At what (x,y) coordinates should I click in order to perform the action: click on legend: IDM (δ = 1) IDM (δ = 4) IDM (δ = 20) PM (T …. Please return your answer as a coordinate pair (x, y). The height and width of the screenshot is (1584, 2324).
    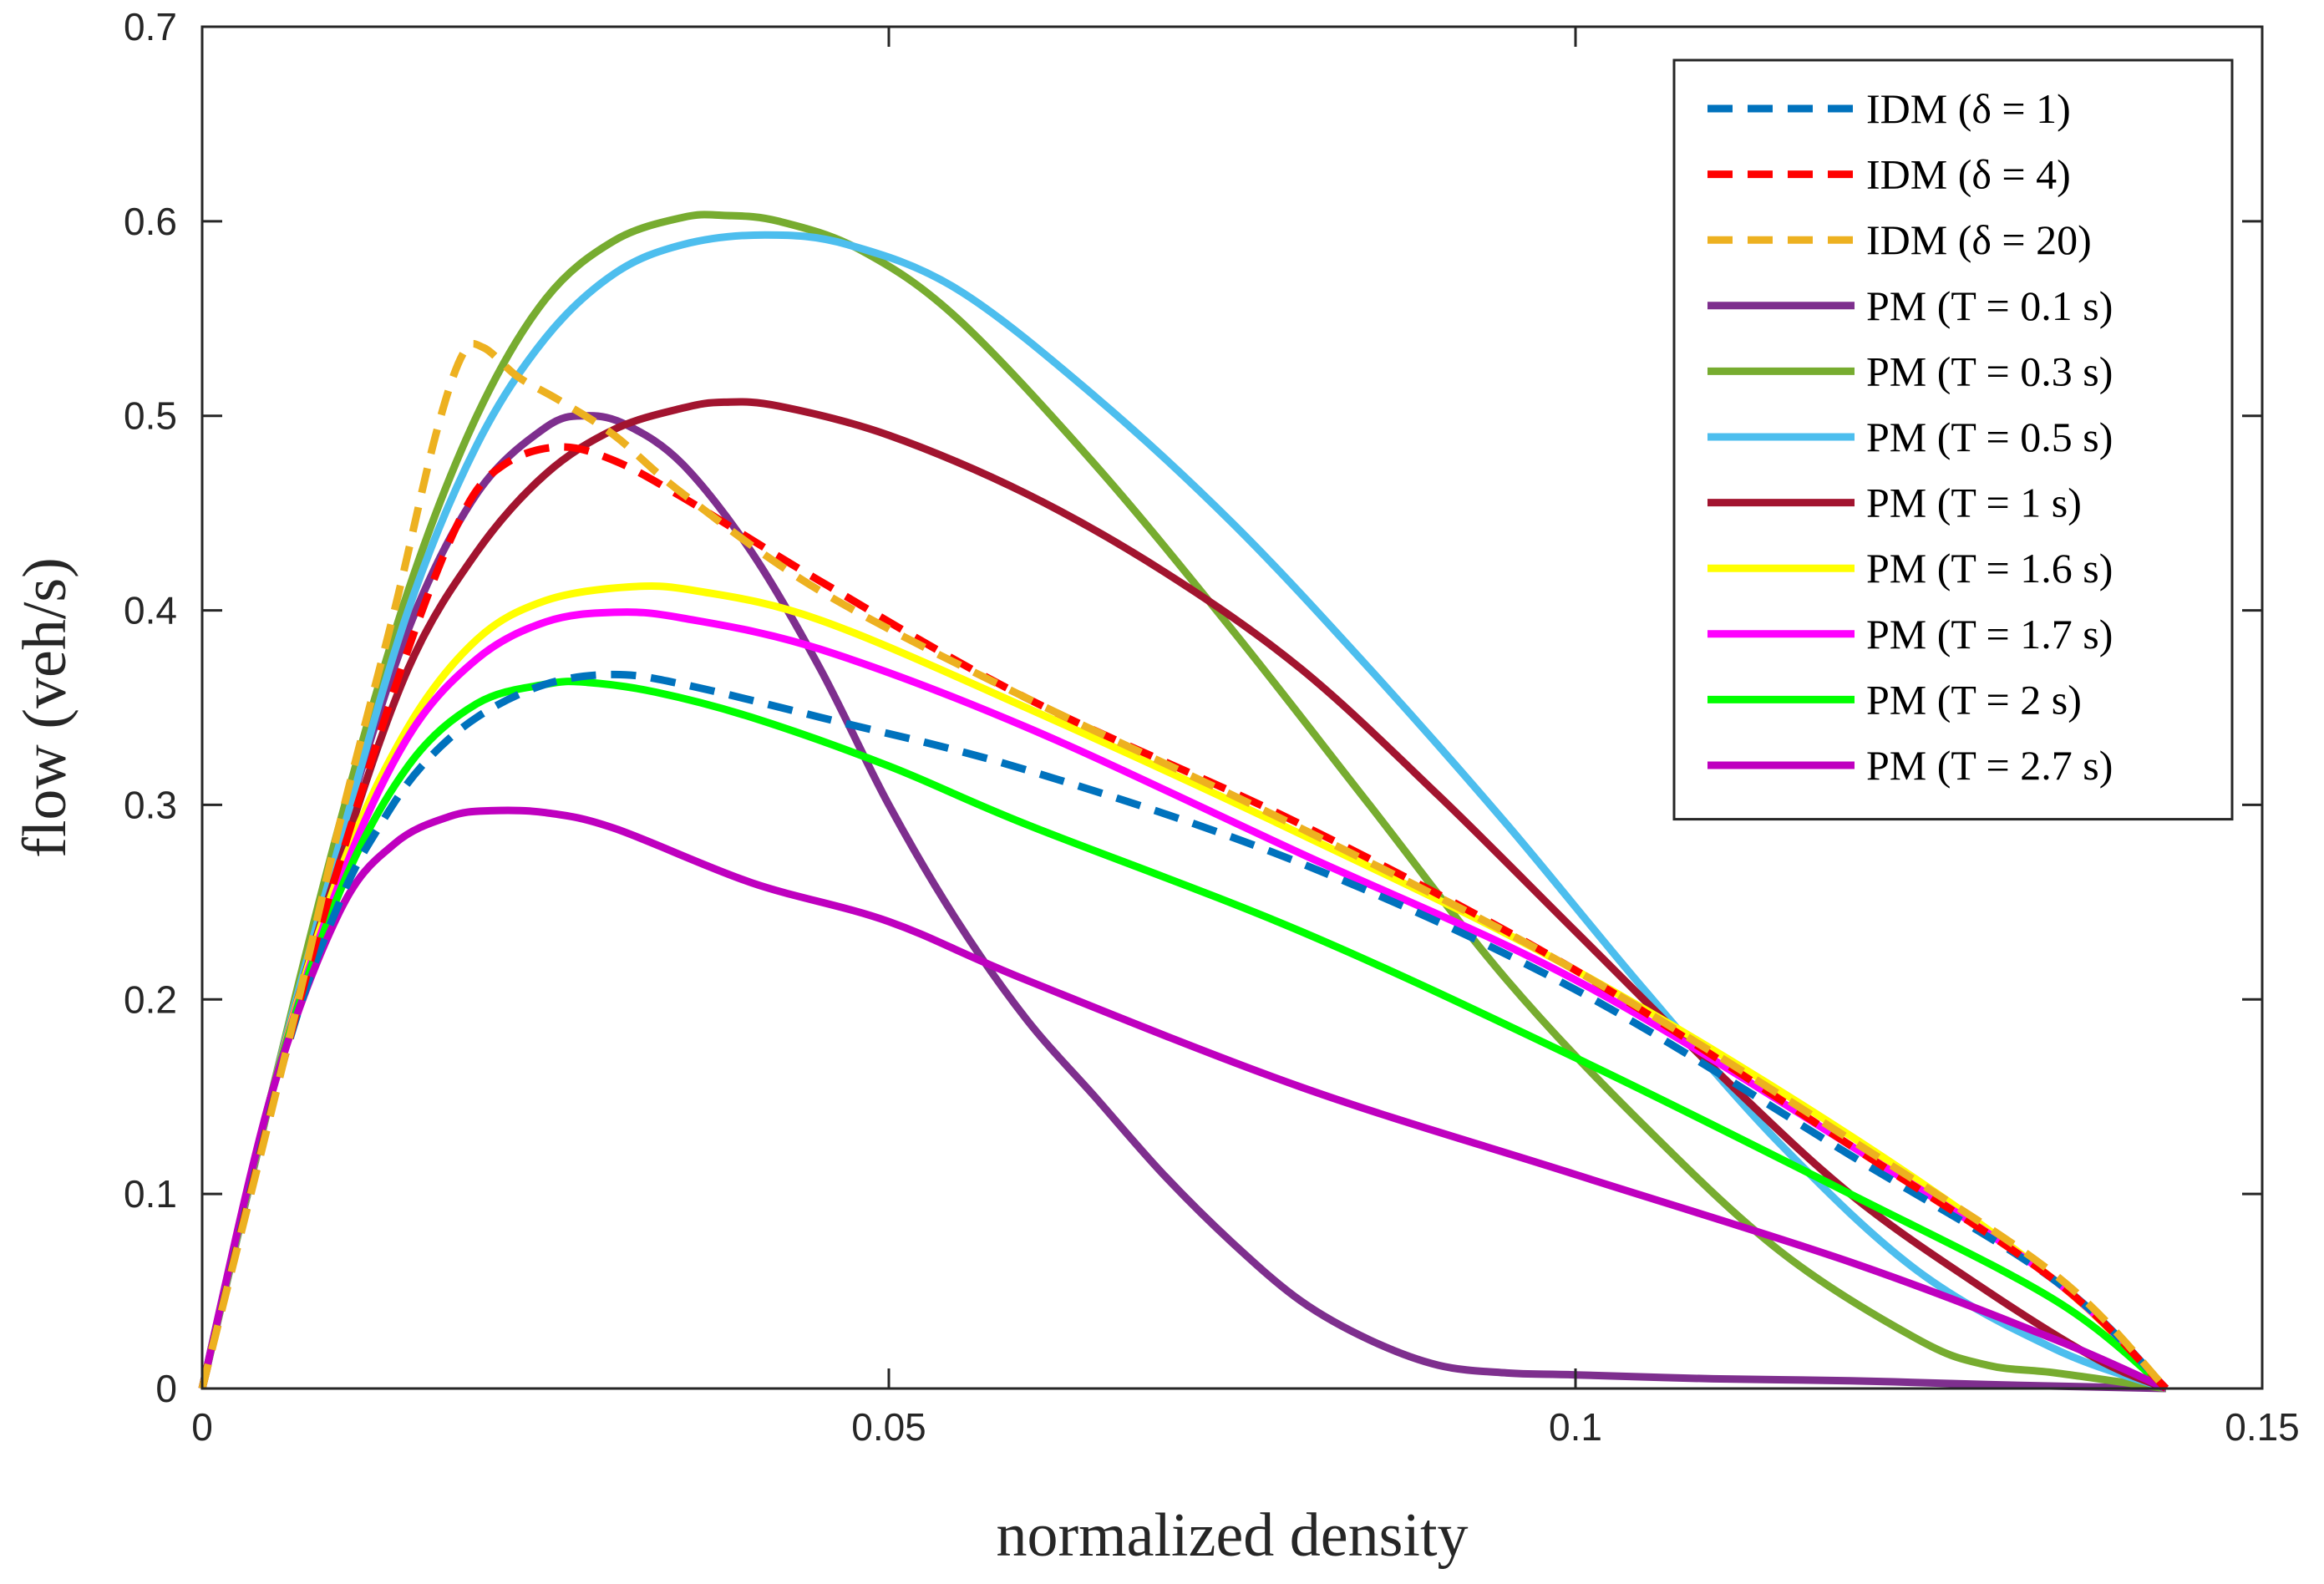
    Looking at the image, I should click on (1953, 440).